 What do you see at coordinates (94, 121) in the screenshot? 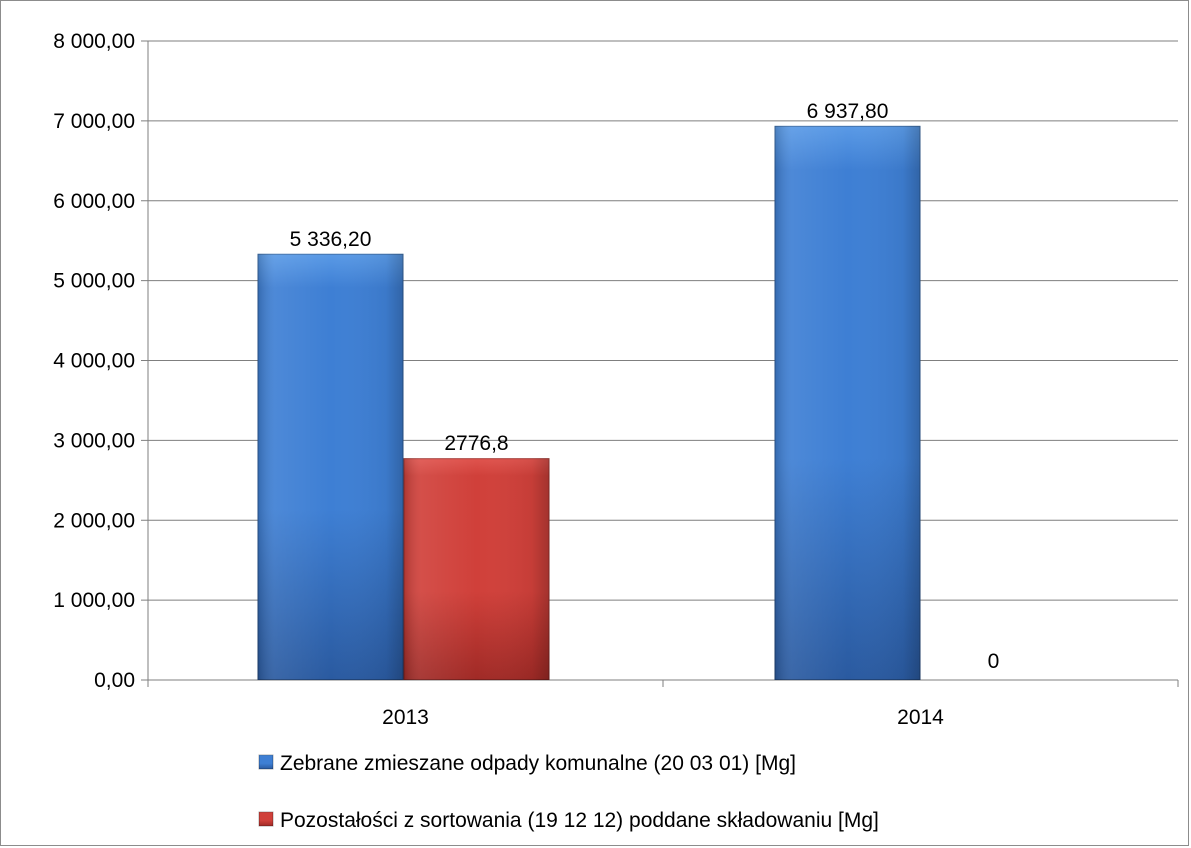
I see `y-tick-label: 7 000,00` at bounding box center [94, 121].